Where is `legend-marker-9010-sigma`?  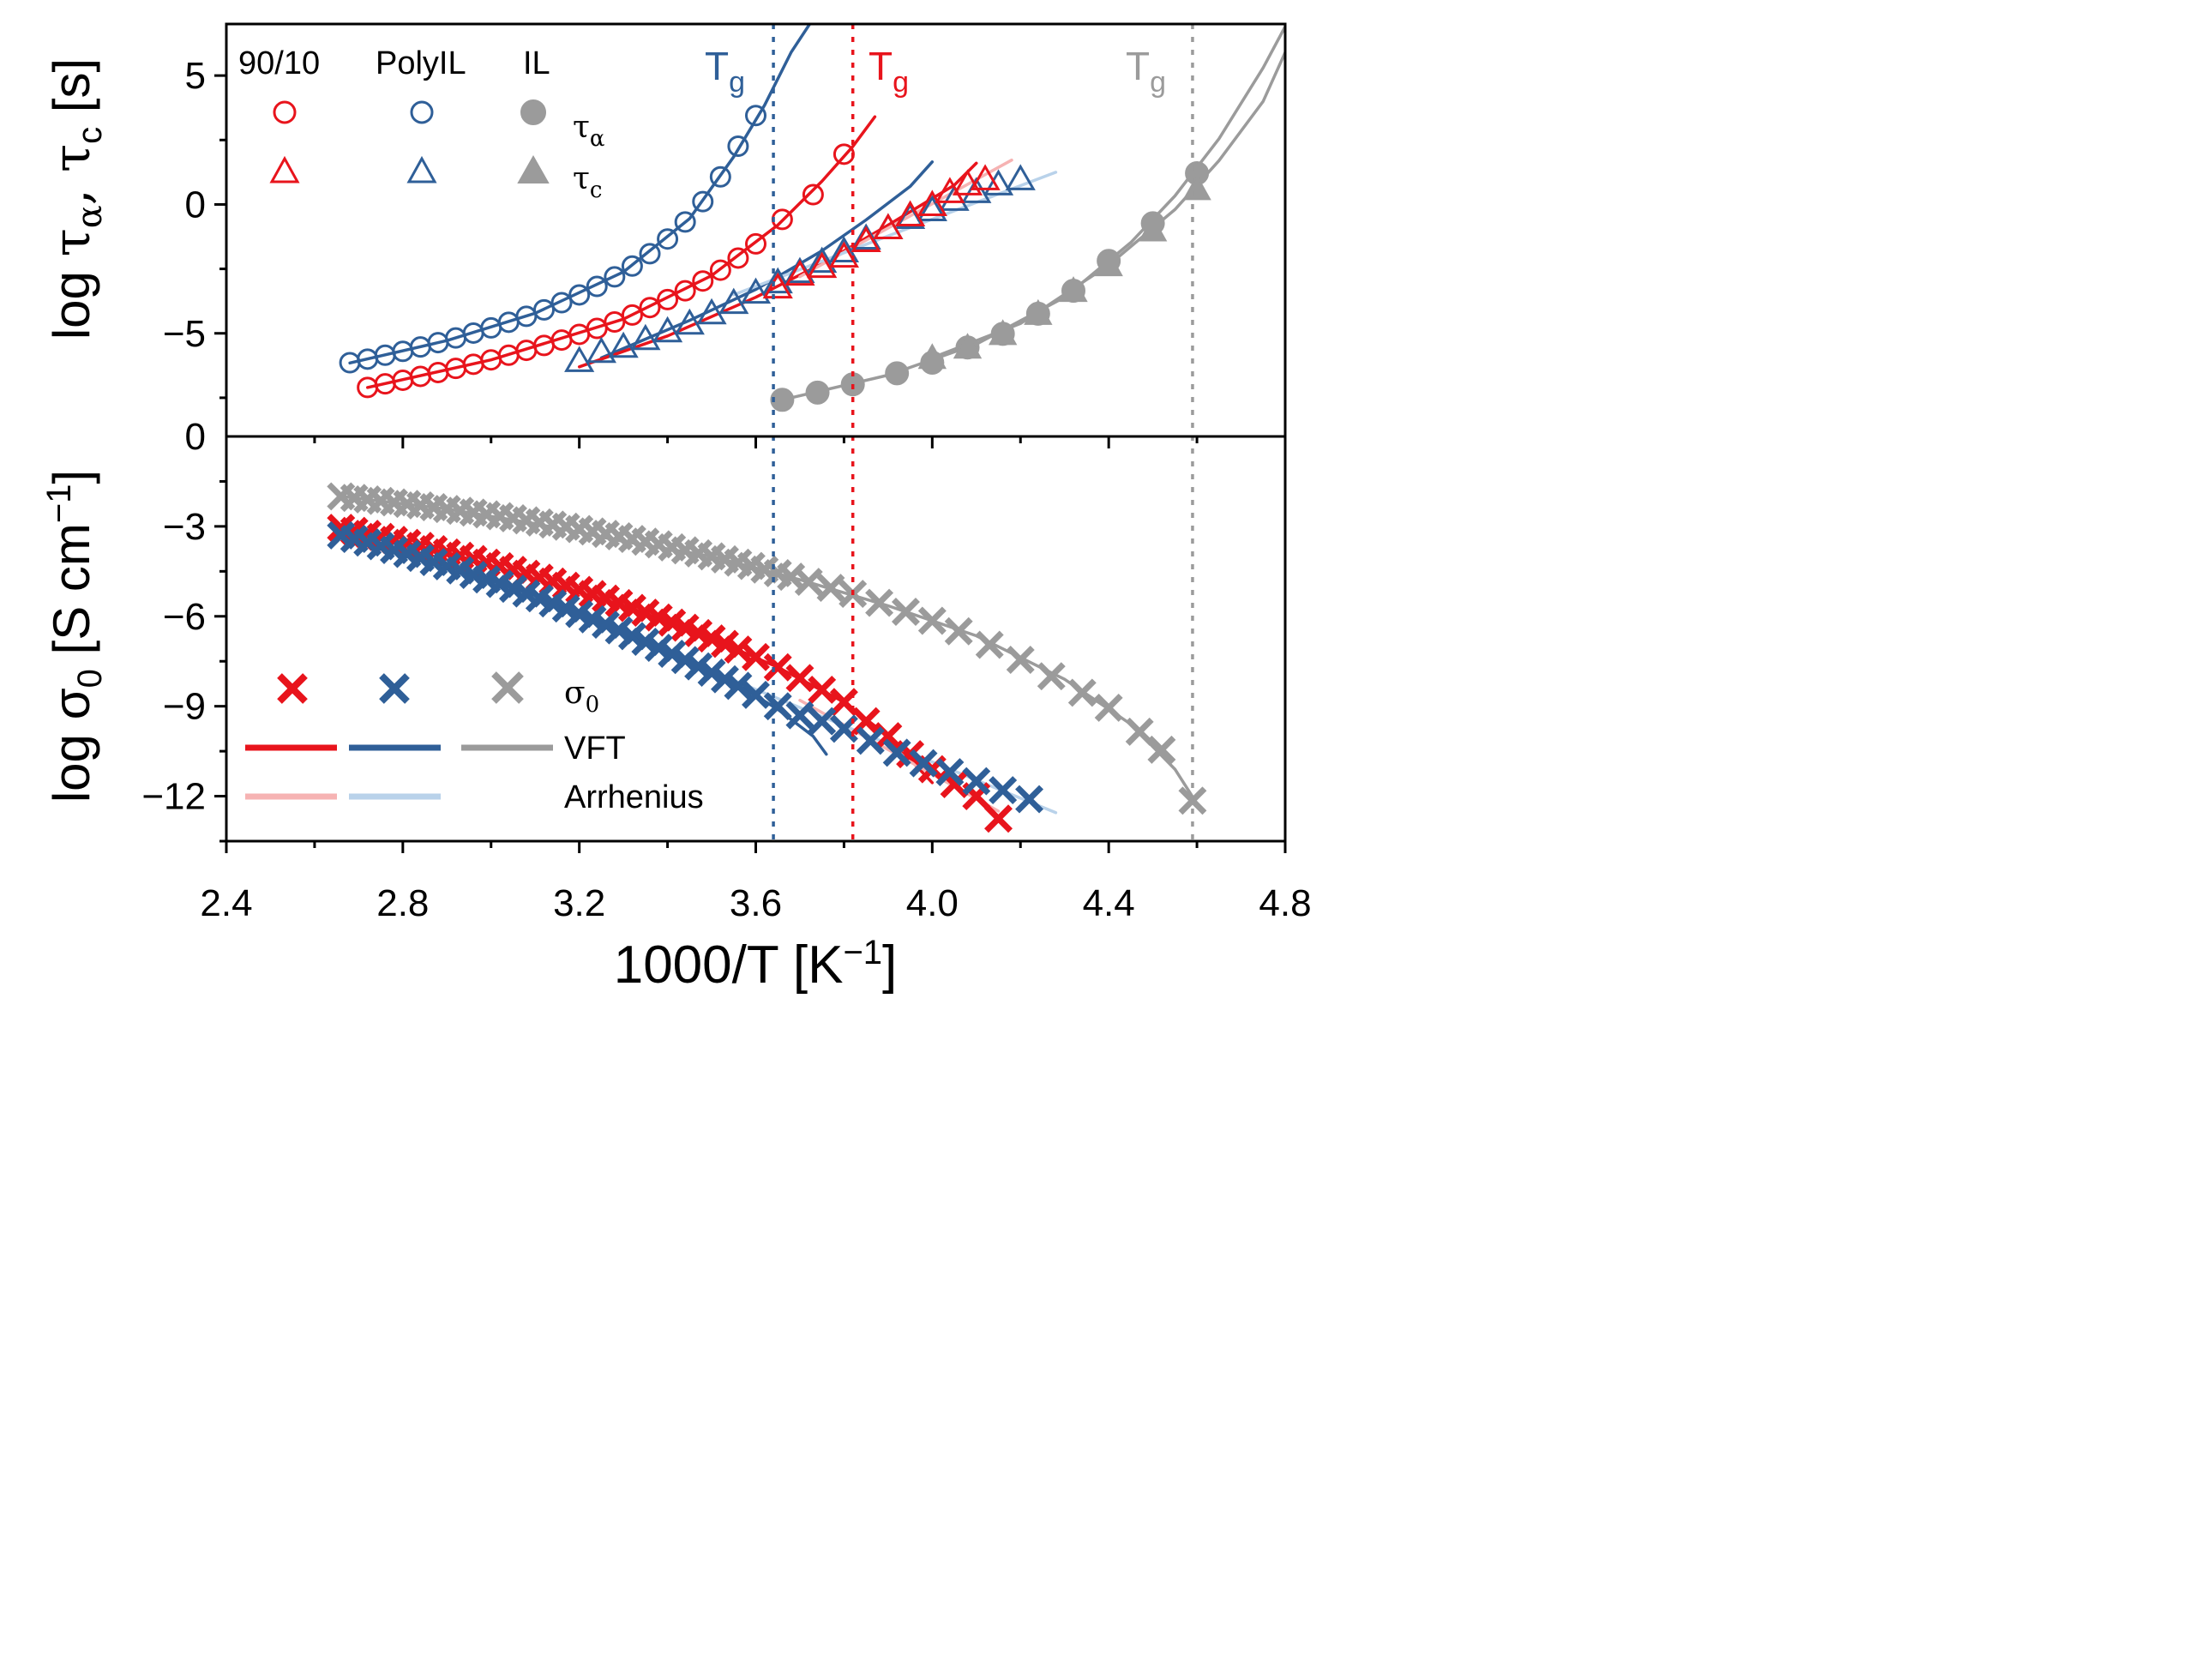
legend-marker-9010-sigma is located at coordinates (292, 688).